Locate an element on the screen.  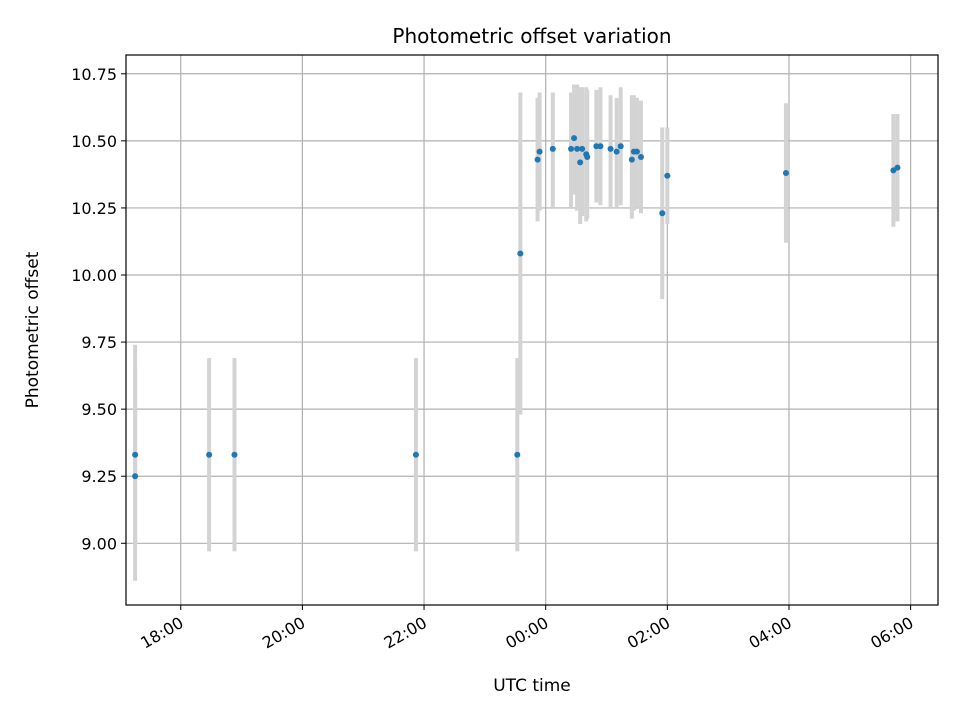
chart-title: Photometric offset variation is located at coordinates (531, 36).